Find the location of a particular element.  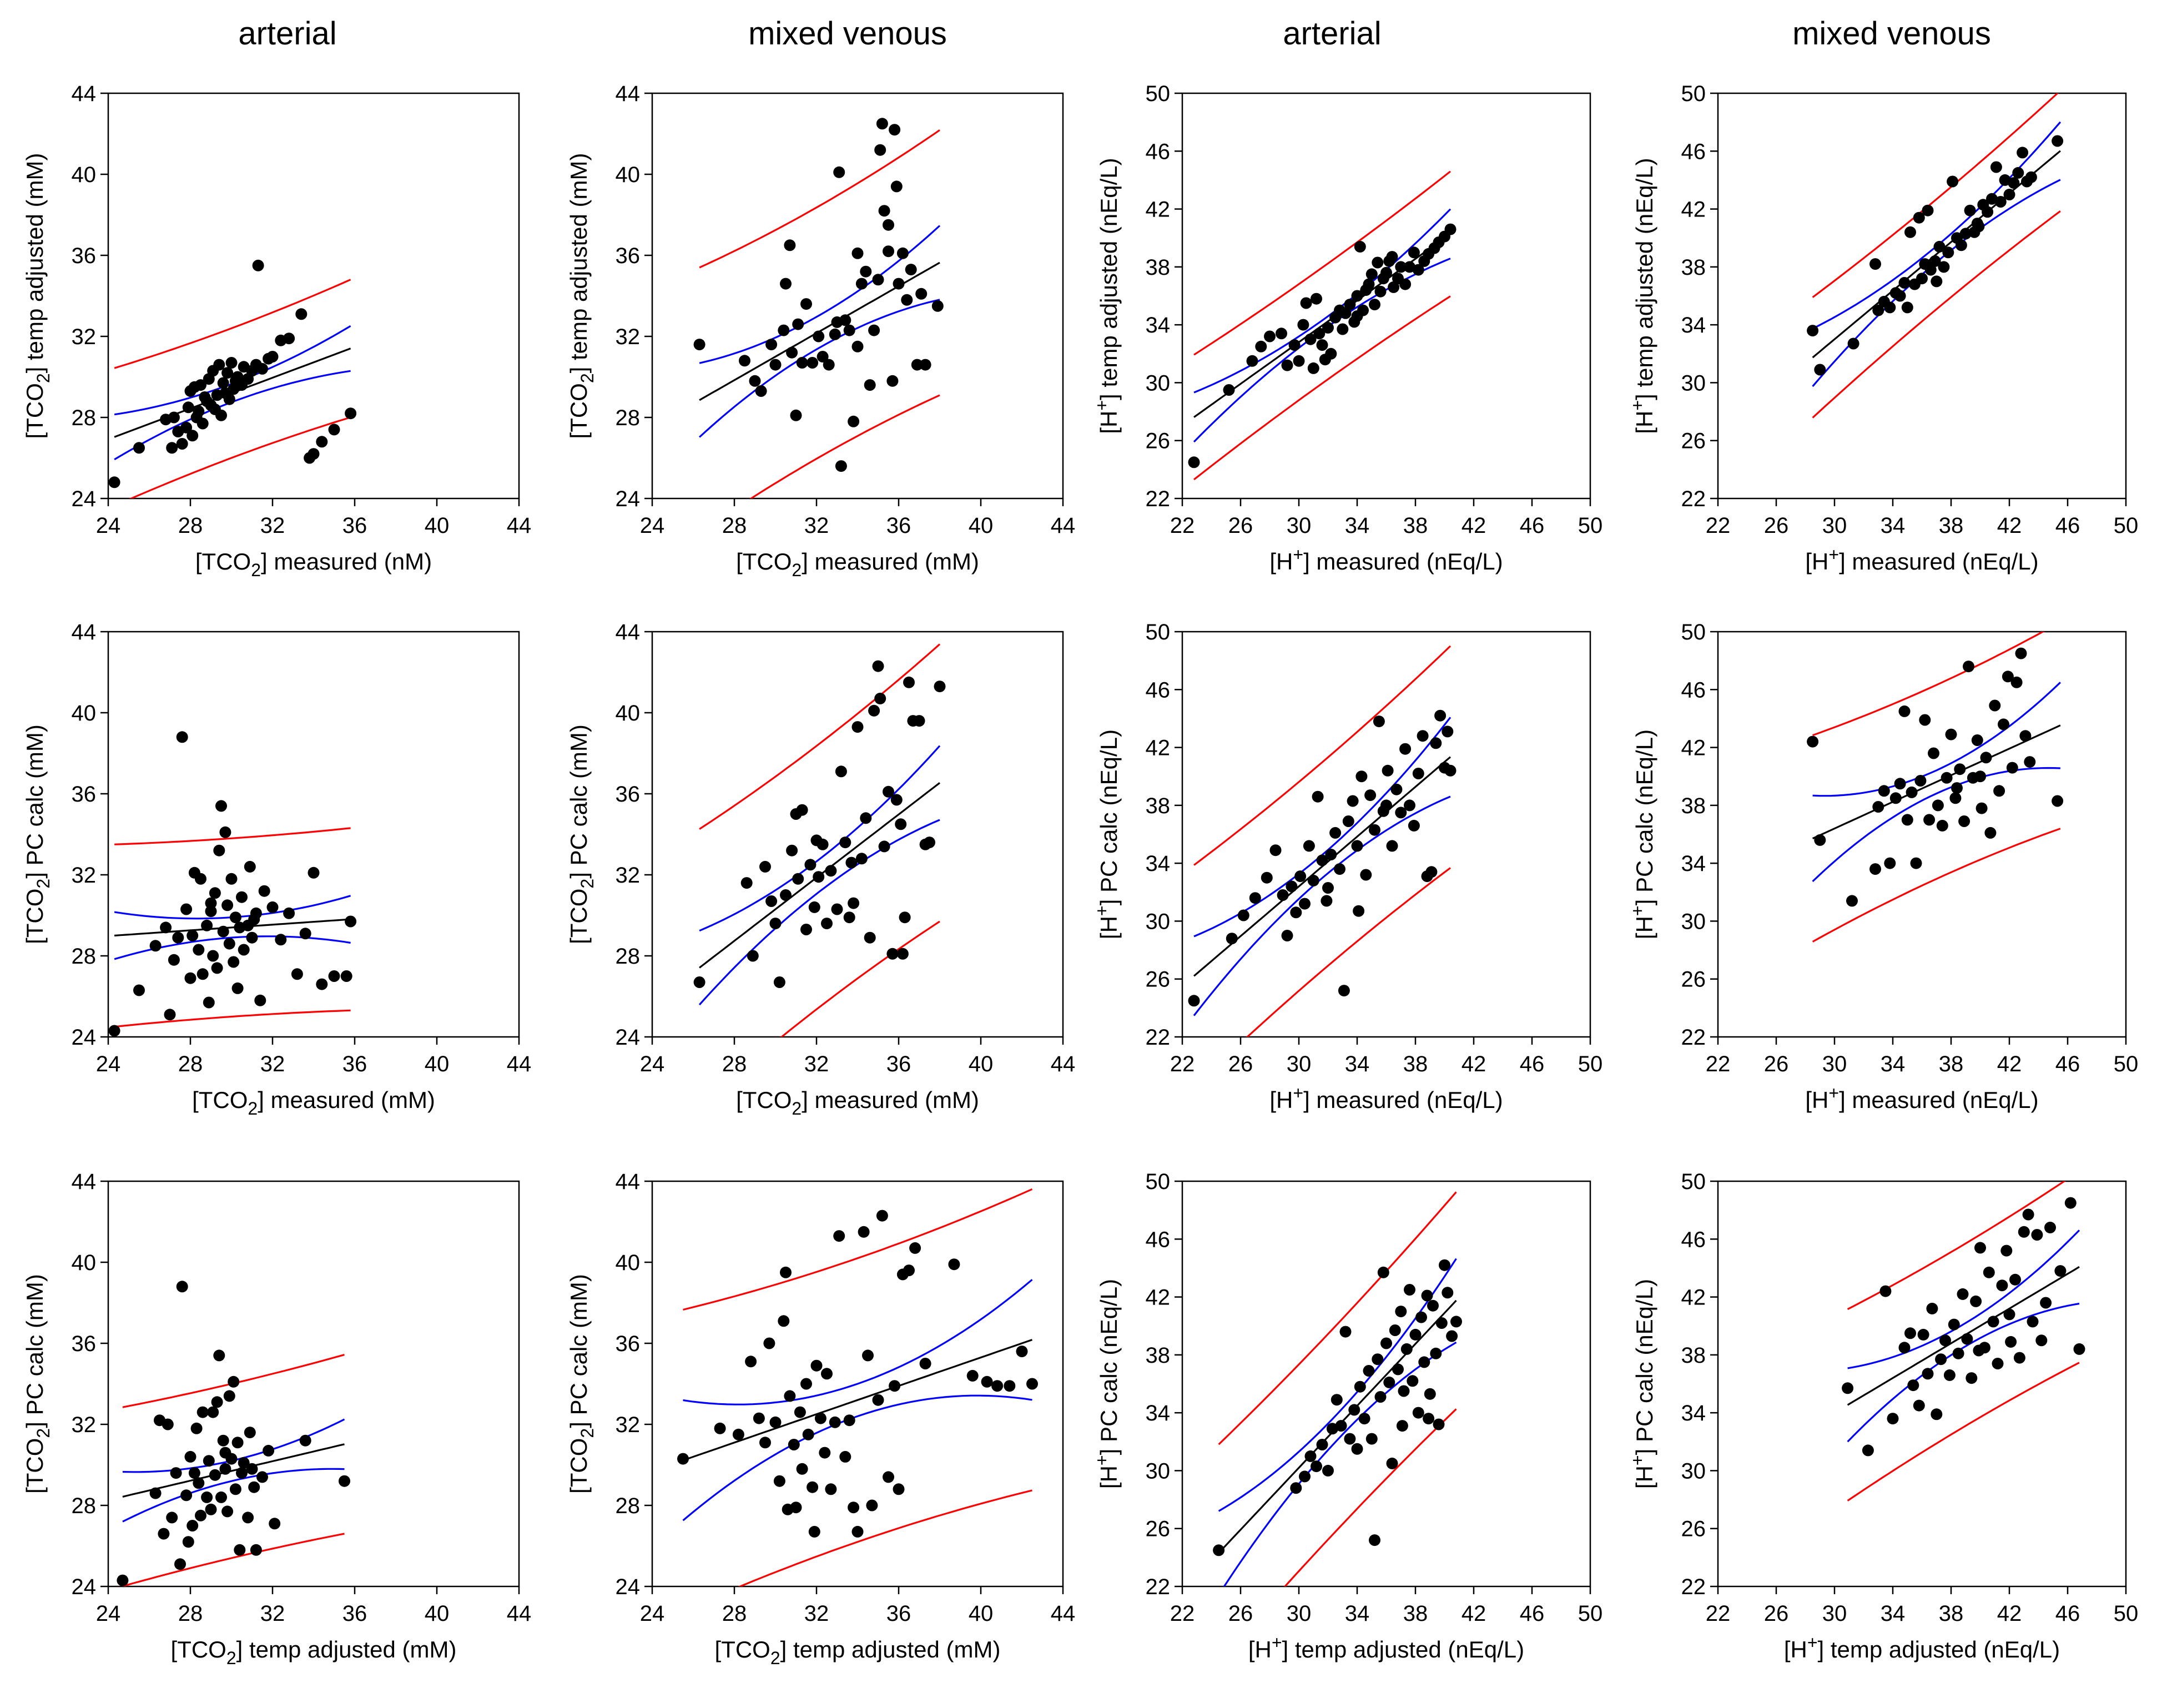

y-tick-label: 50 is located at coordinates (1694, 632).